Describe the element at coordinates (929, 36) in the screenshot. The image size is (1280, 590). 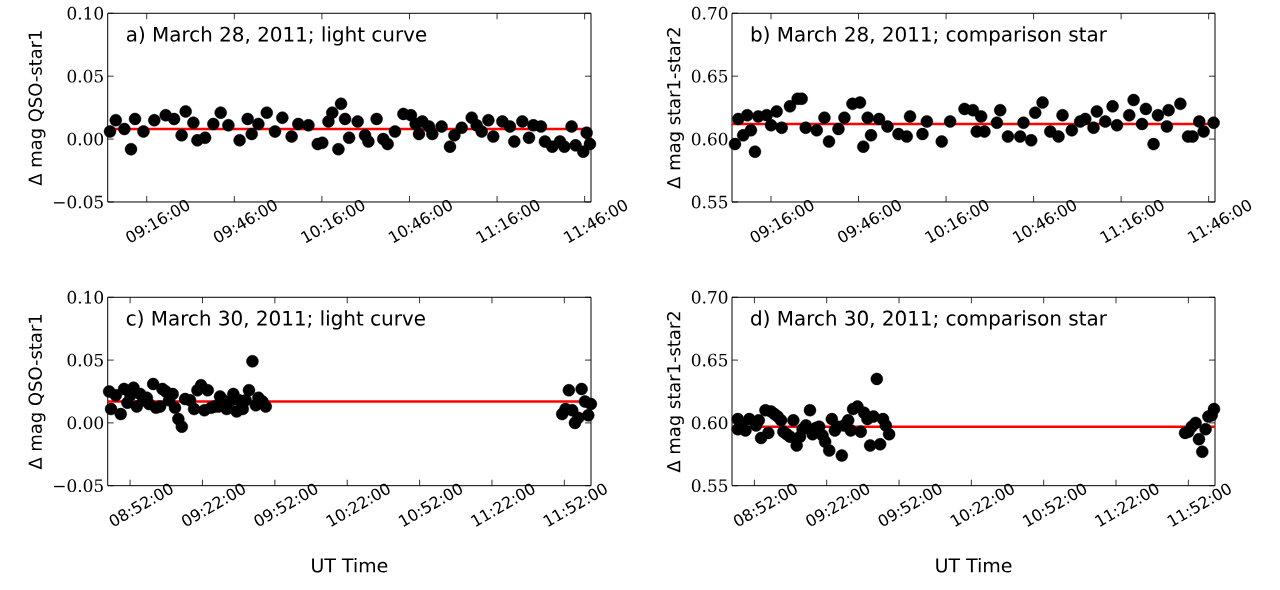
I see `text: b) March 28, 2011; comparison star` at that location.